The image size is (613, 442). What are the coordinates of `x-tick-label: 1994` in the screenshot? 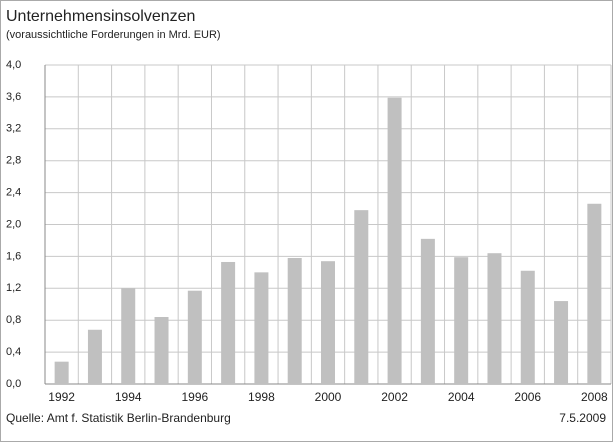 It's located at (128, 397).